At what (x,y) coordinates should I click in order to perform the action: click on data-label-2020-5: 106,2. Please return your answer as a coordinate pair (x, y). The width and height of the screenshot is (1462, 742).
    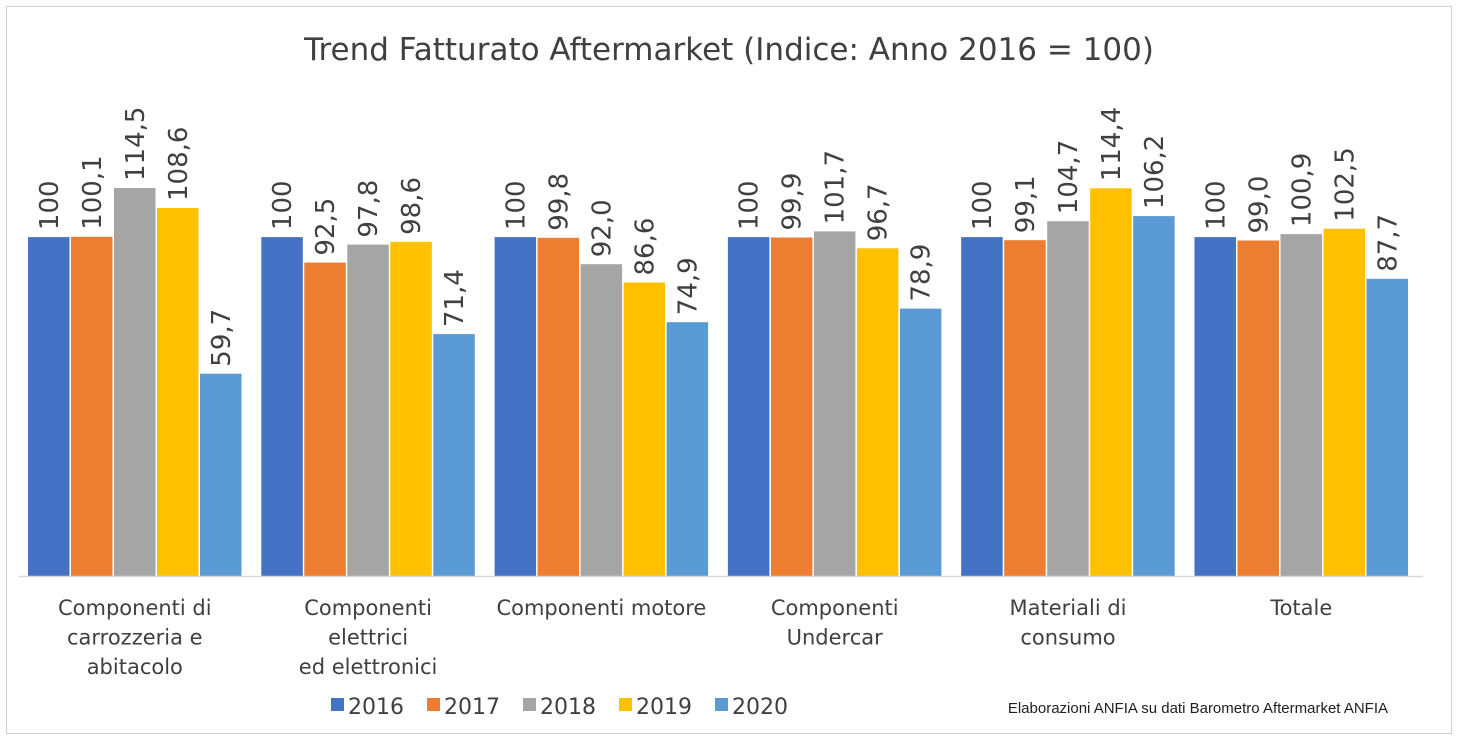
    Looking at the image, I should click on (1155, 172).